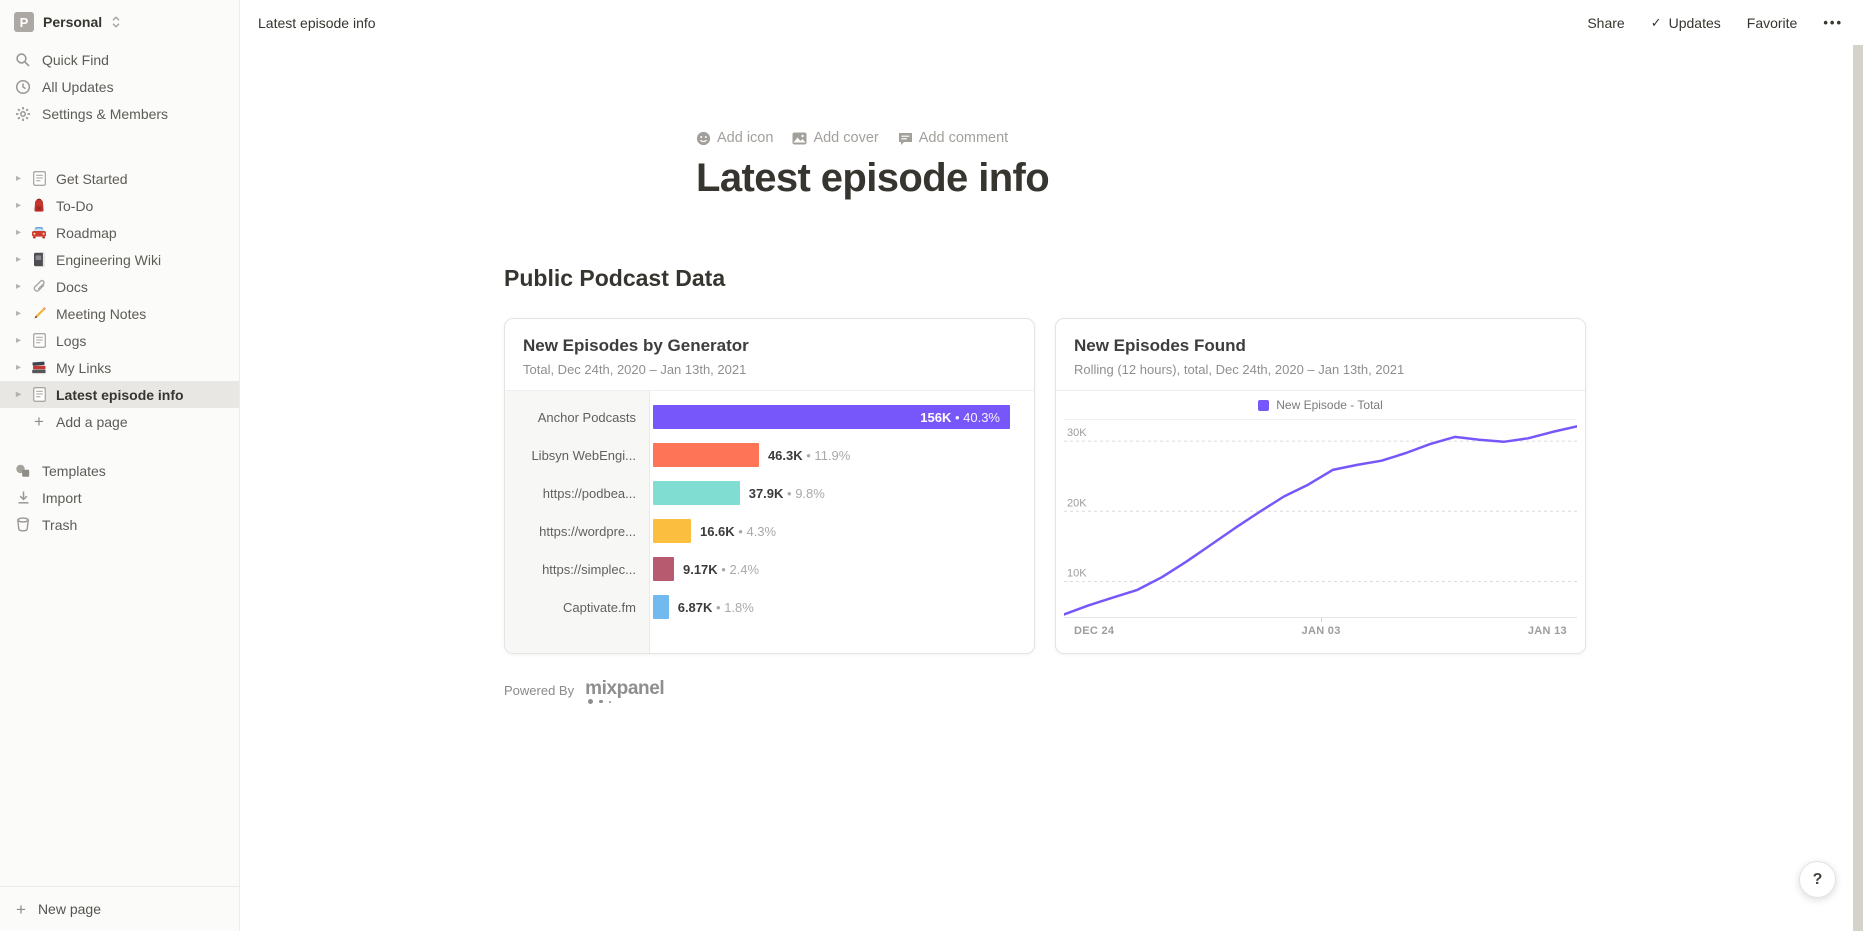 The image size is (1863, 931). I want to click on bar-value-label: 9.17K • 2.4%, so click(721, 569).